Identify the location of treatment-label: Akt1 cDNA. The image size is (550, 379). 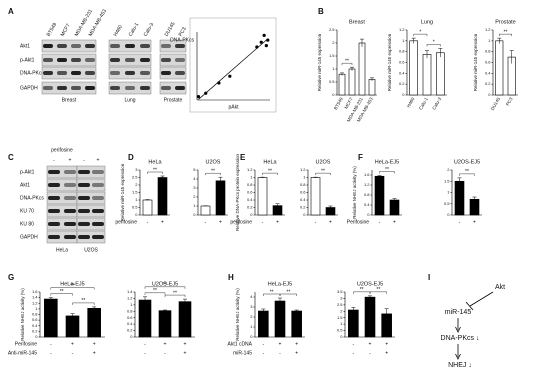
(240, 344).